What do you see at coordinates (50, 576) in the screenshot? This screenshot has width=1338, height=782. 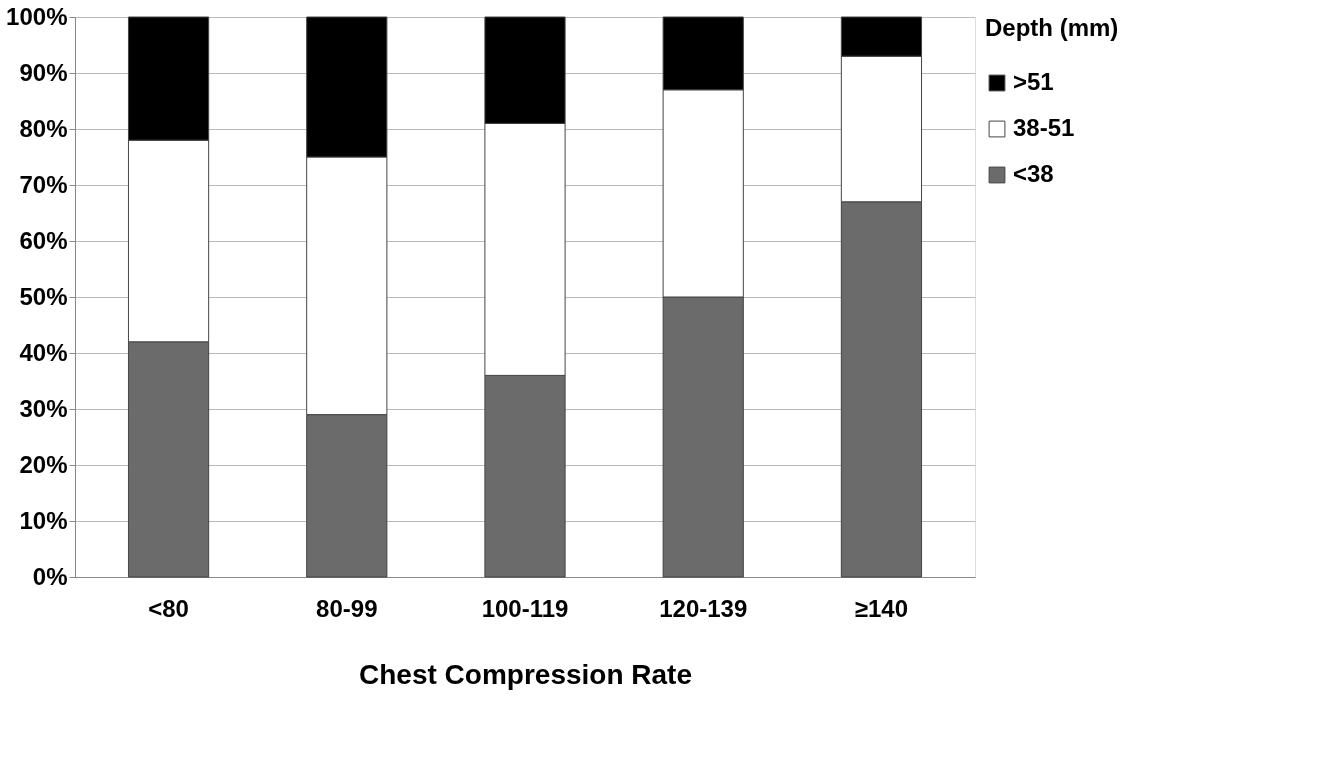 I see `y-tick-label: 0%` at bounding box center [50, 576].